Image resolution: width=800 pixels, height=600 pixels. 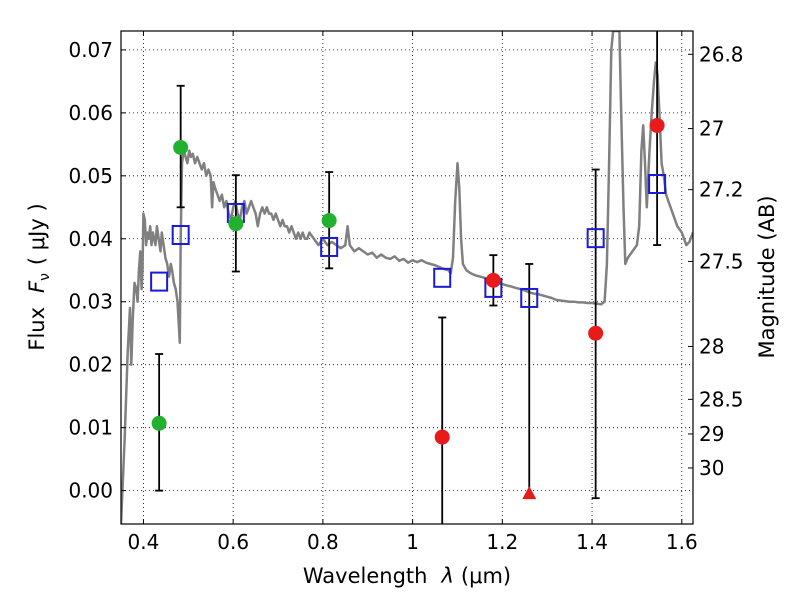 I want to click on x-tick-label: 1.2, so click(x=502, y=542).